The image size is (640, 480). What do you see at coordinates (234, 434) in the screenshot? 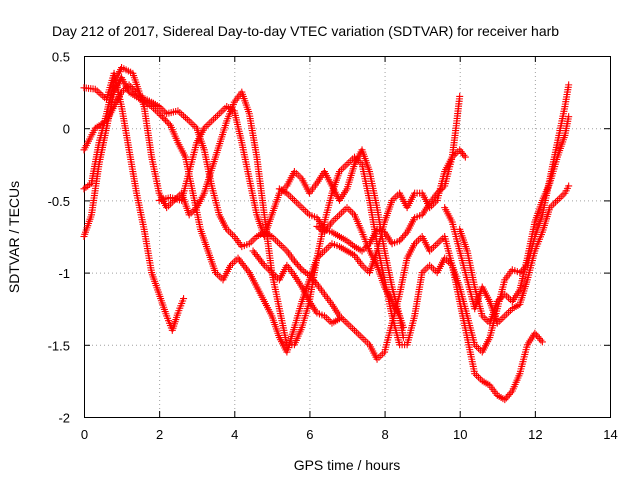
I see `x-tick-label: 4` at bounding box center [234, 434].